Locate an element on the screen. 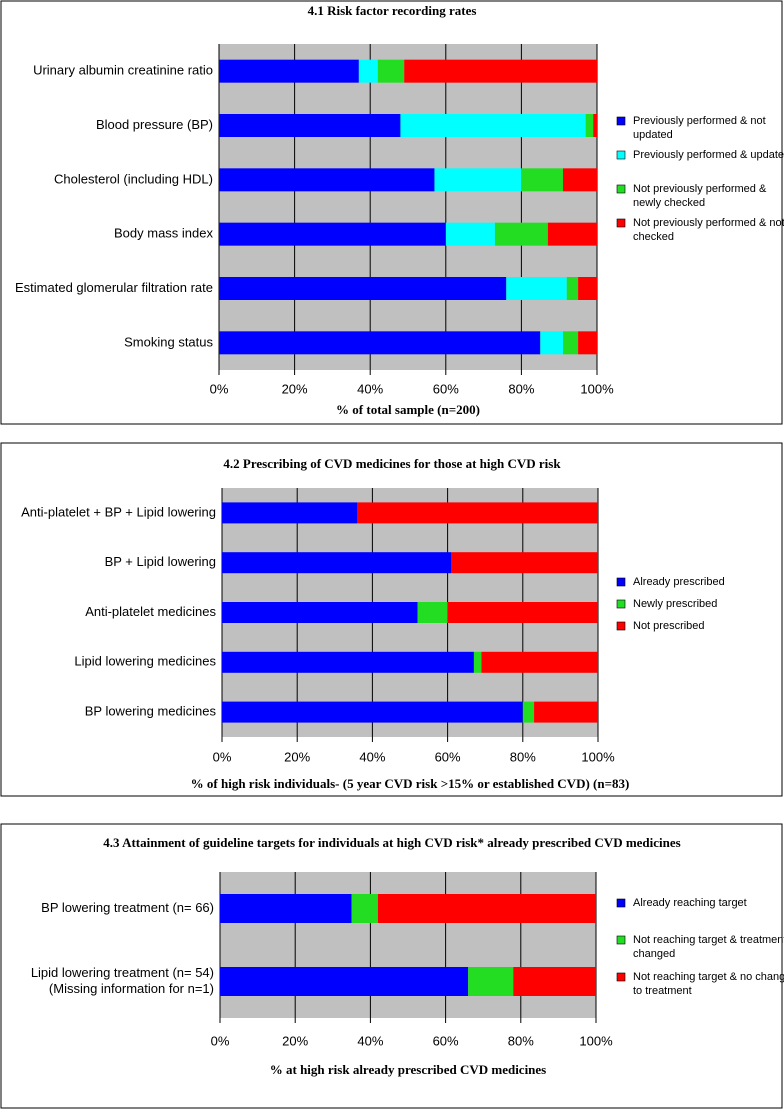 This screenshot has height=1109, width=784. legend-label: Not reaching target & treatment changed is located at coordinates (708, 947).